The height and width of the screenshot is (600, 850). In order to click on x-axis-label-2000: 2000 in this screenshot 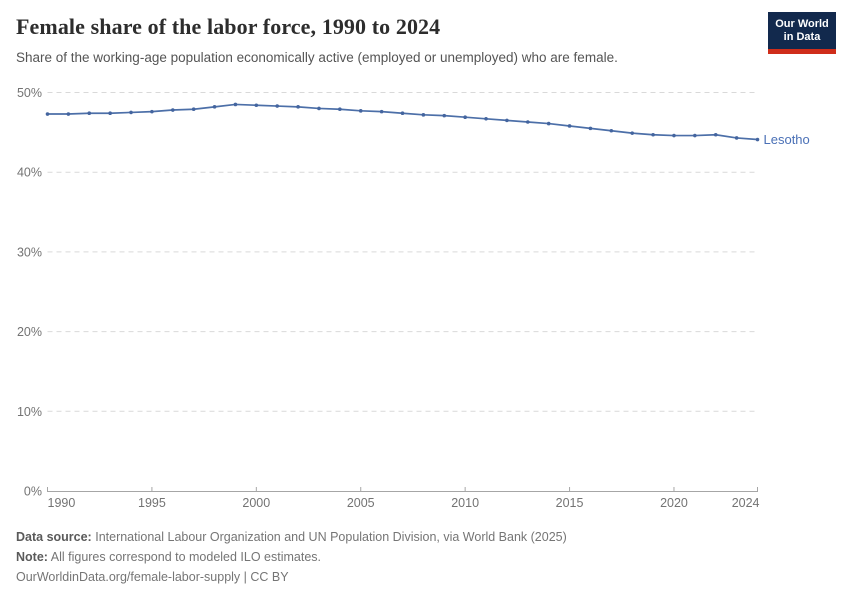, I will do `click(256, 503)`.